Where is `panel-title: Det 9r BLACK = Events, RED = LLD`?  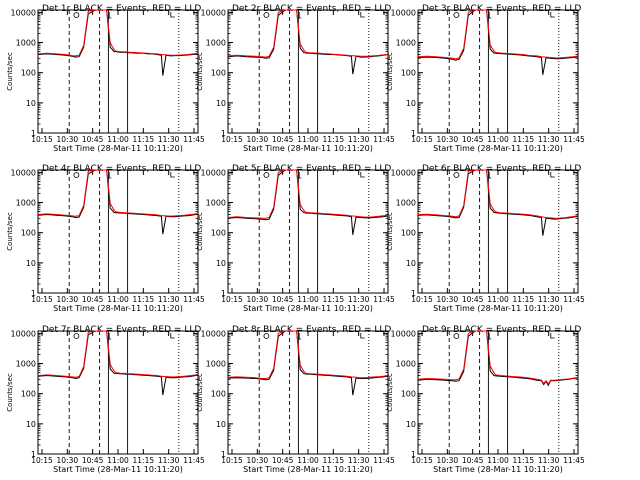
panel-title: Det 9r BLACK = Events, RED = LLD is located at coordinates (501, 330).